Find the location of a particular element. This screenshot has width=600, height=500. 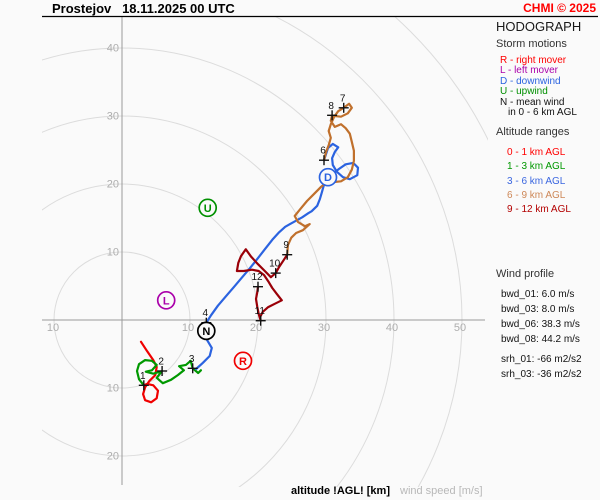

height-marker-label: 3 is located at coordinates (192, 359).